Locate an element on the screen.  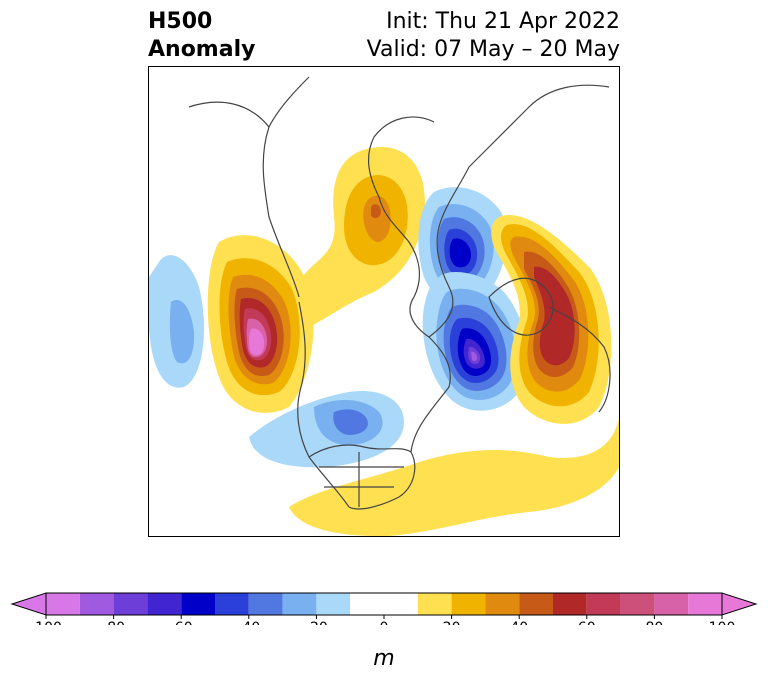
colorbar-tick-label: 60 is located at coordinates (587, 622).